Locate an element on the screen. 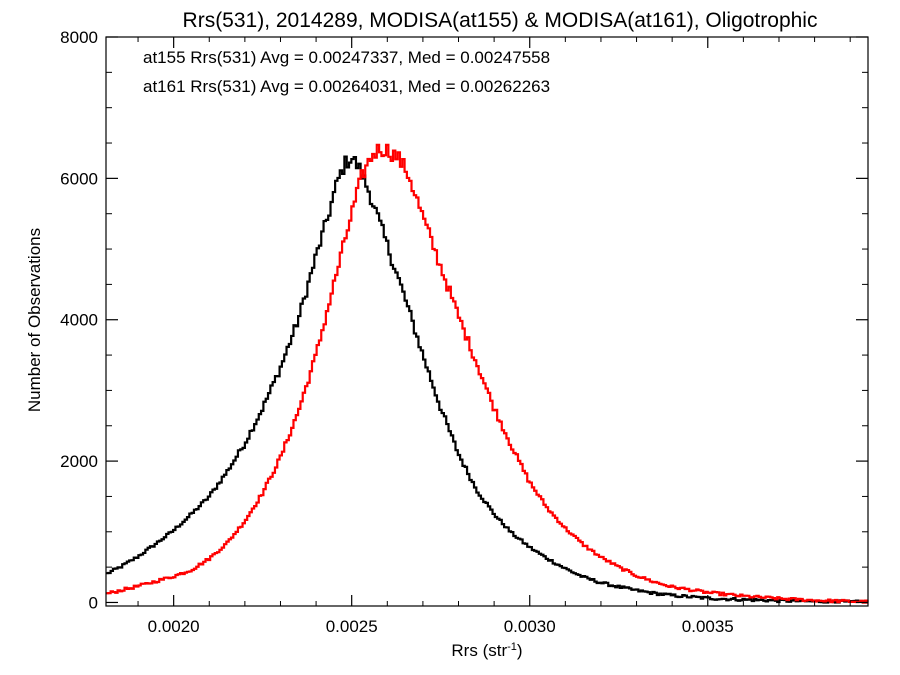  x-tick-label-2: 0.0030 is located at coordinates (530, 626).